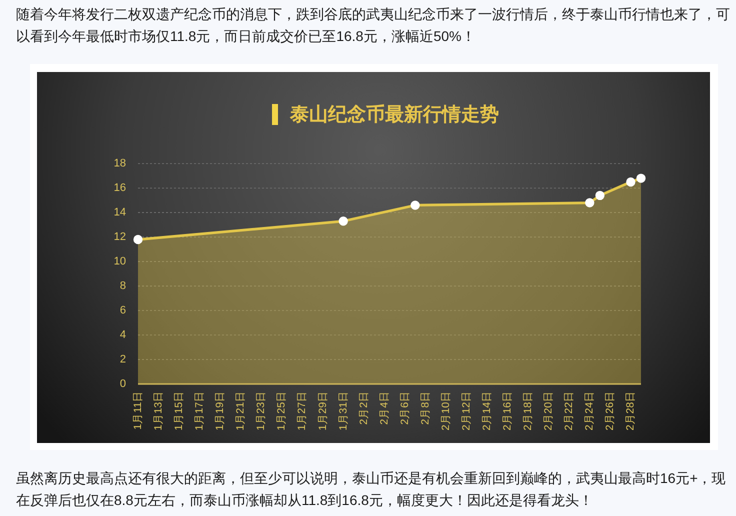 The width and height of the screenshot is (736, 516). Describe the element at coordinates (373, 25) in the screenshot. I see `annotation: 随着今年将发行二枚双遗产纪念币的消息下，跌到谷底的武夷山纪念币来了一波行情后，终于泰山币行情也来了，可以看到今年最低时市场仅11.8元，而日前成交价已至16.8元，涨幅近50%！` at that location.